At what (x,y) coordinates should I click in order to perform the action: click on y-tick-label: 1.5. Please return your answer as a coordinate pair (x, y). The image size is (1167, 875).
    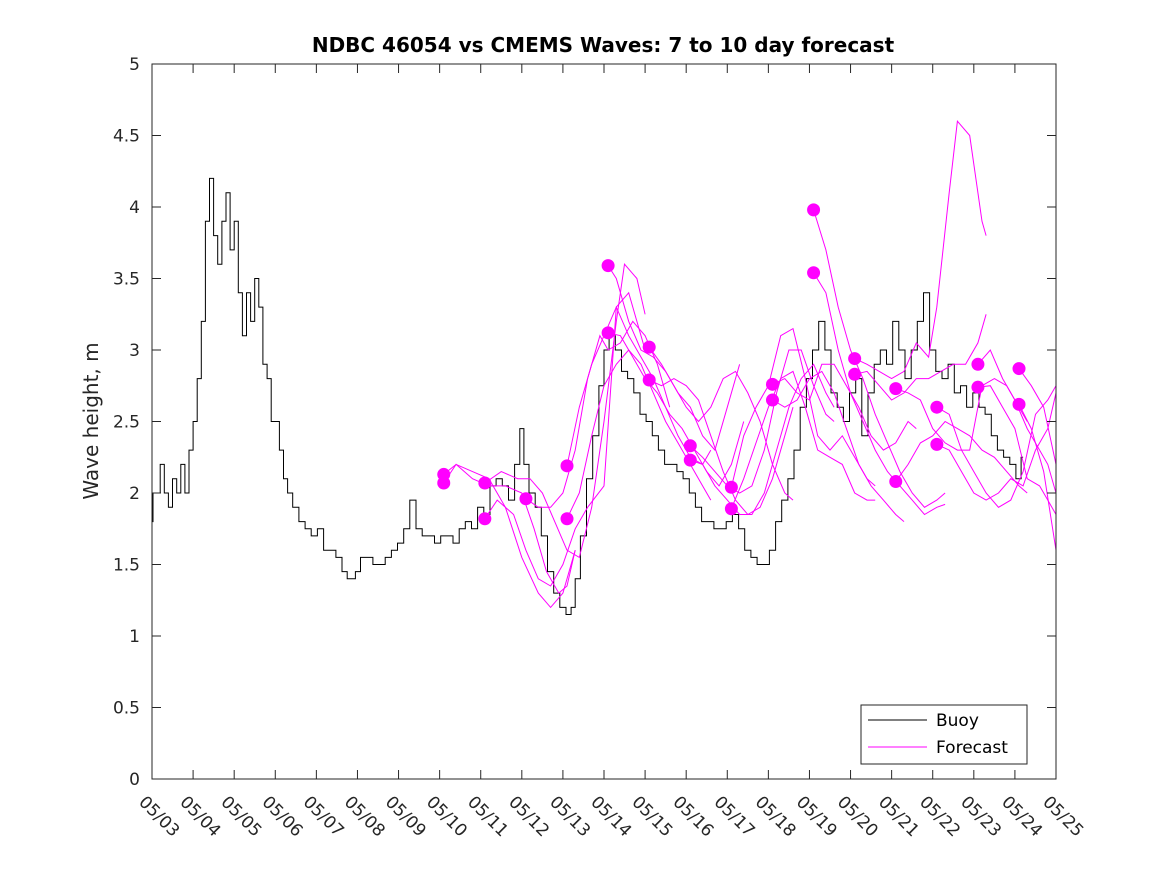
    Looking at the image, I should click on (126, 566).